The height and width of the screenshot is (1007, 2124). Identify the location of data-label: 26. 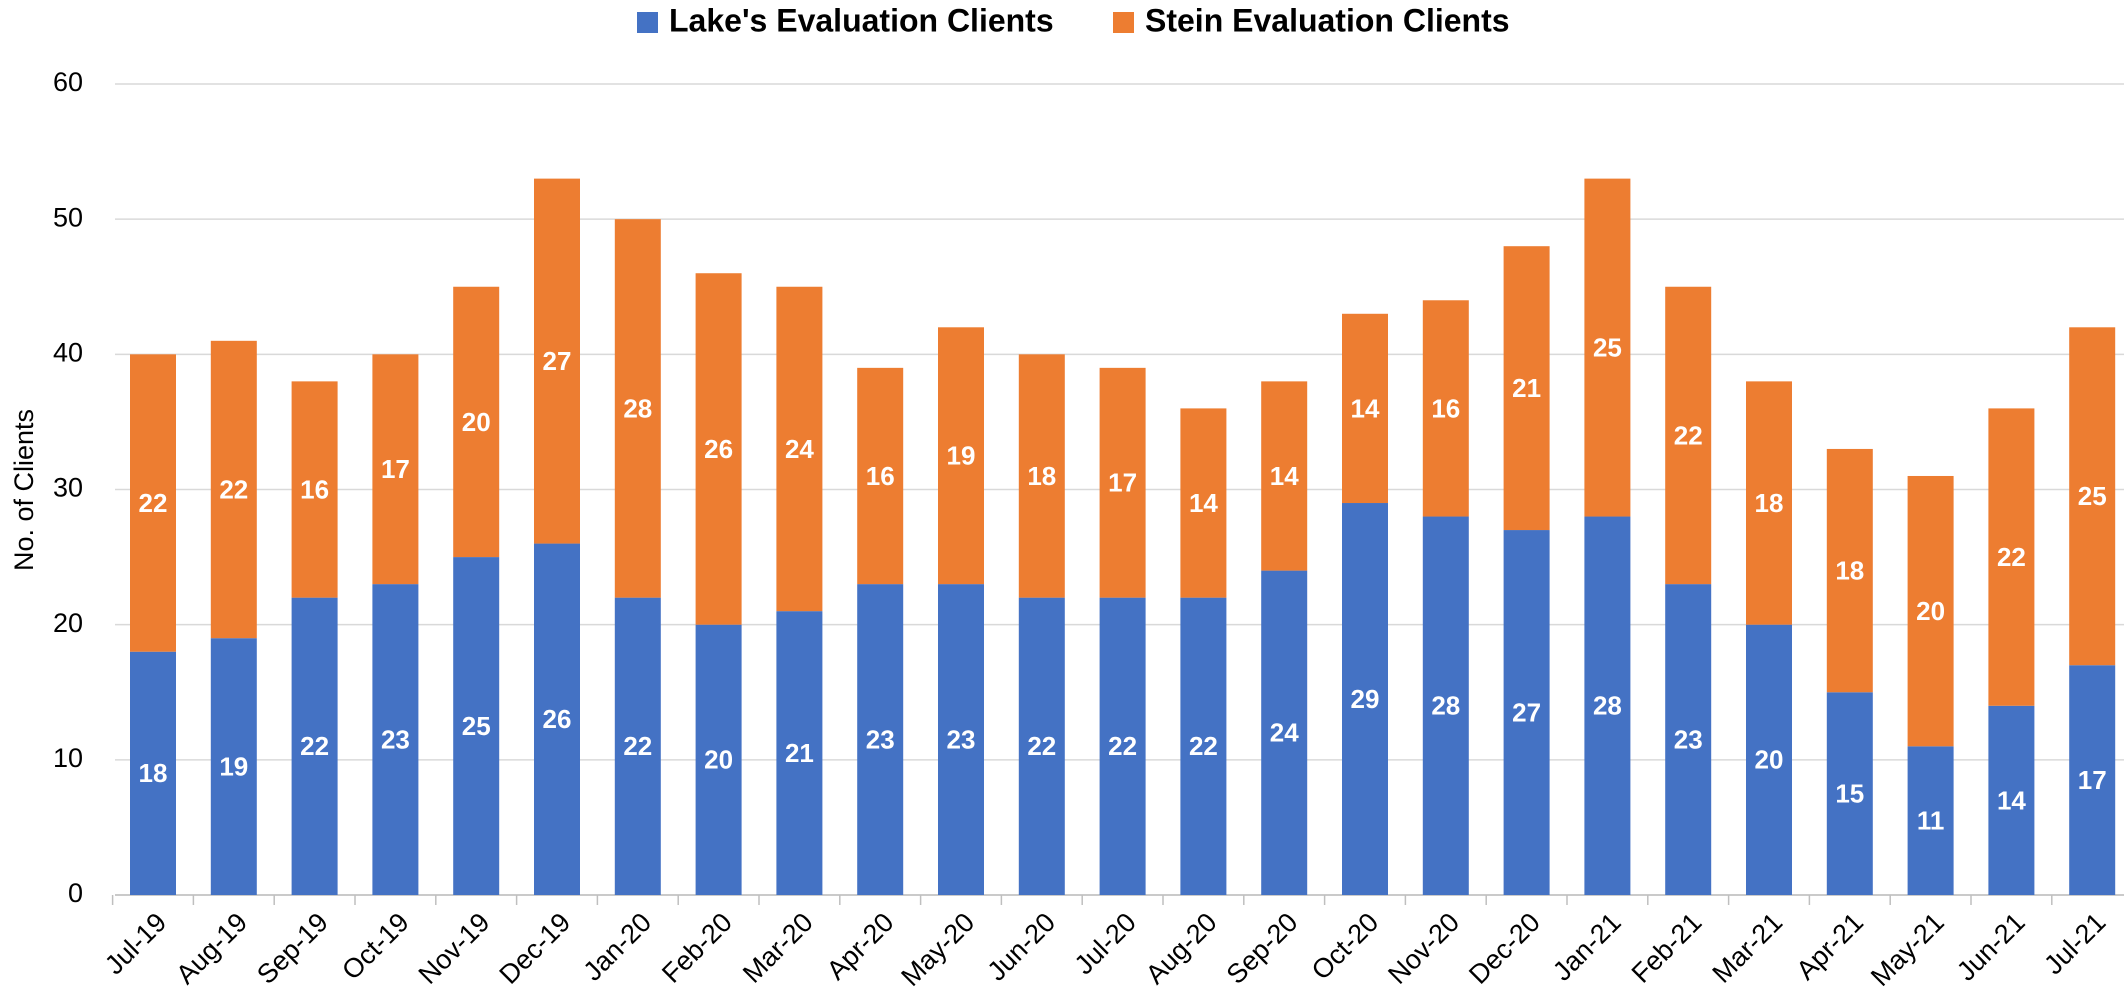
(557, 719).